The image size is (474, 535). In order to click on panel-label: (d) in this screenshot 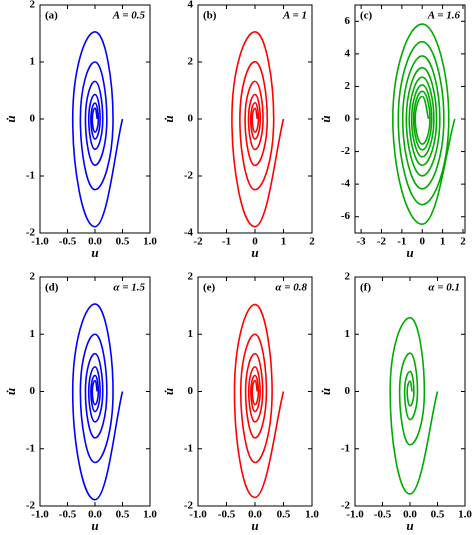, I will do `click(52, 288)`.